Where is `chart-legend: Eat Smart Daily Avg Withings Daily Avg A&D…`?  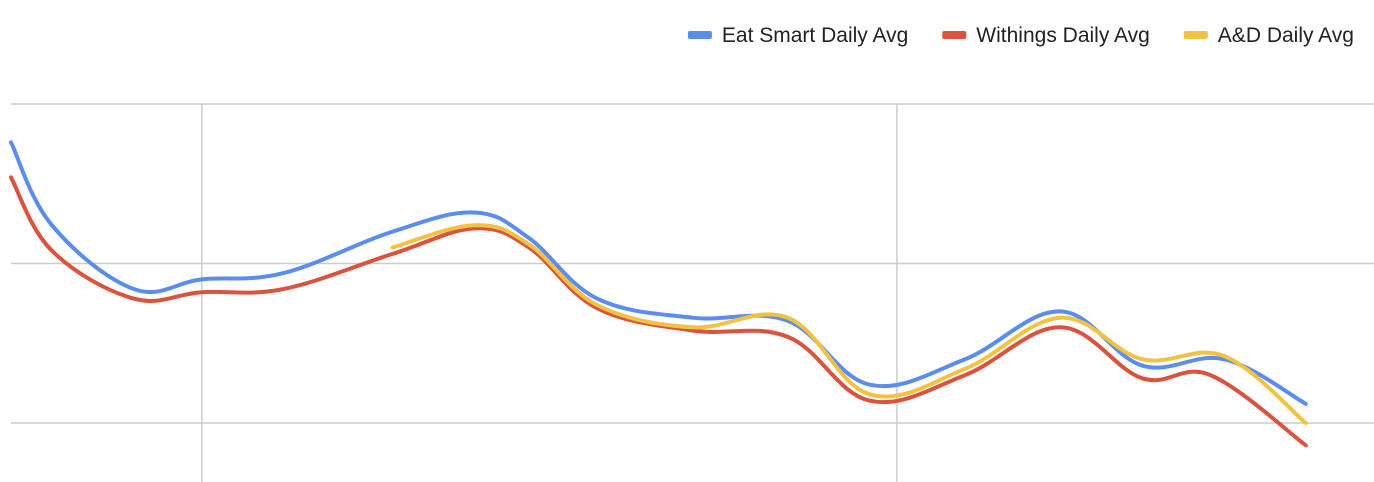 chart-legend: Eat Smart Daily Avg Withings Daily Avg A&D… is located at coordinates (1020, 35).